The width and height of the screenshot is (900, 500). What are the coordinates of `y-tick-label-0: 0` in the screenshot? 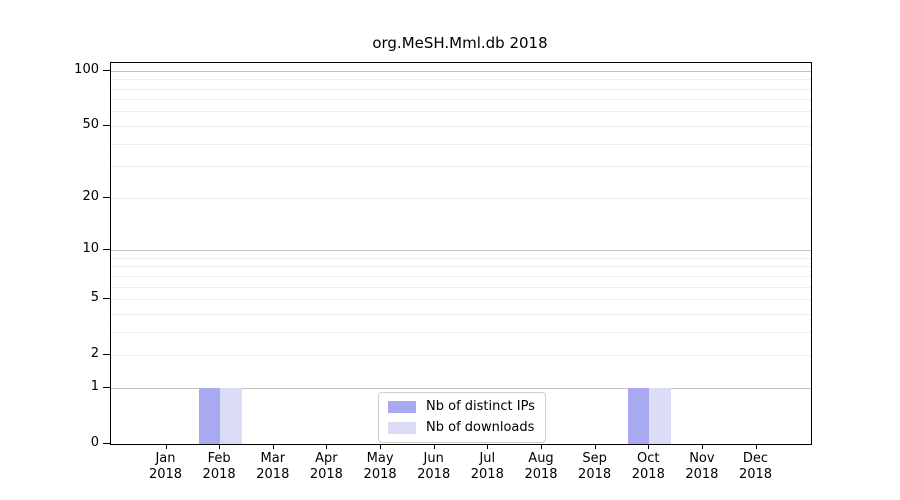 It's located at (94, 442).